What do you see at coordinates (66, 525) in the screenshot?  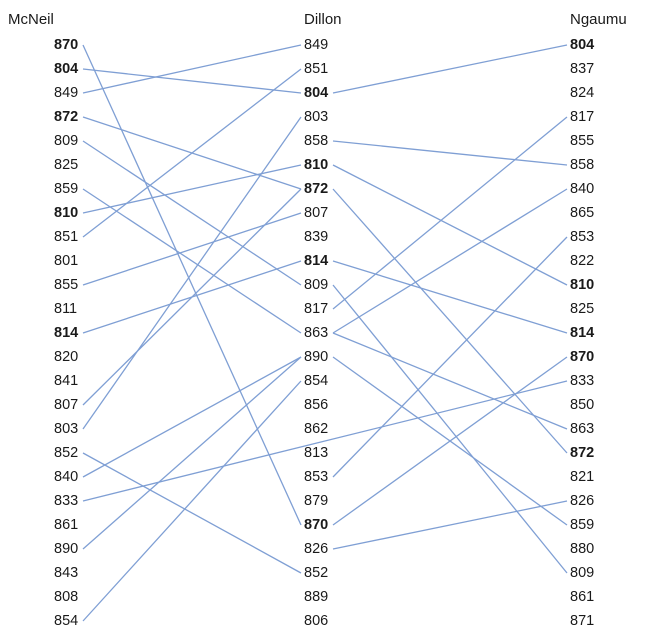 I see `mcneil-value: 861` at bounding box center [66, 525].